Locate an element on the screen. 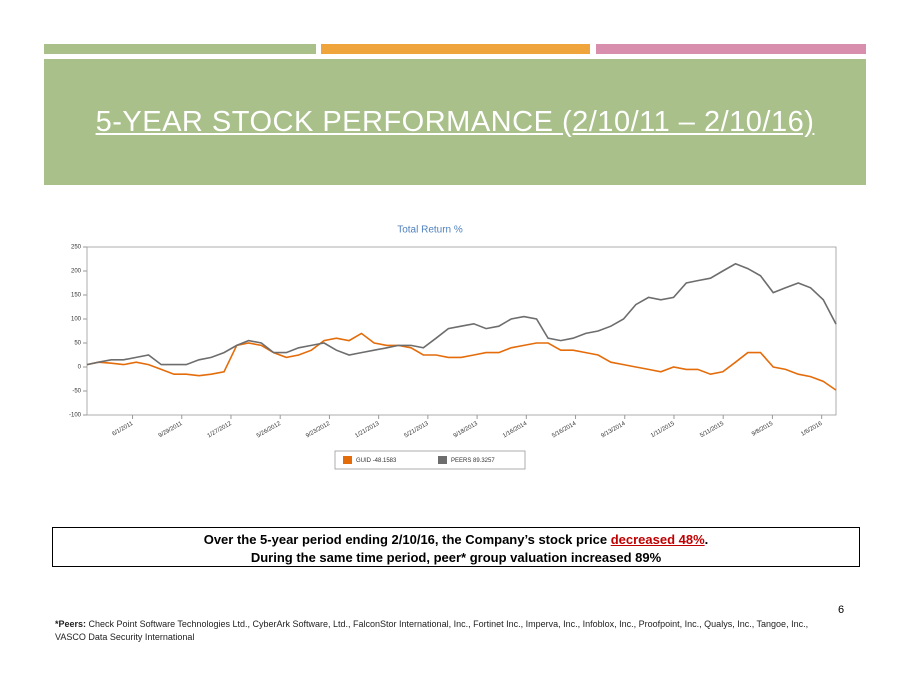  y-tick-label: 0 is located at coordinates (80, 368).